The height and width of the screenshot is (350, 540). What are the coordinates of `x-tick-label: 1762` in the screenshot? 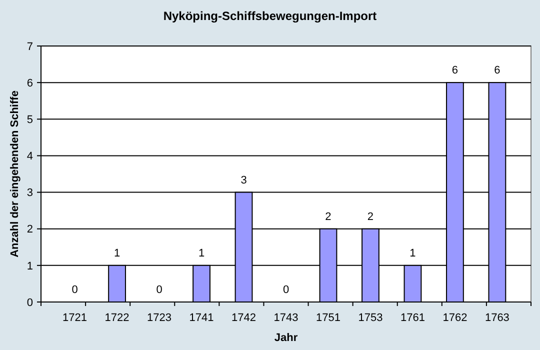 It's located at (455, 318).